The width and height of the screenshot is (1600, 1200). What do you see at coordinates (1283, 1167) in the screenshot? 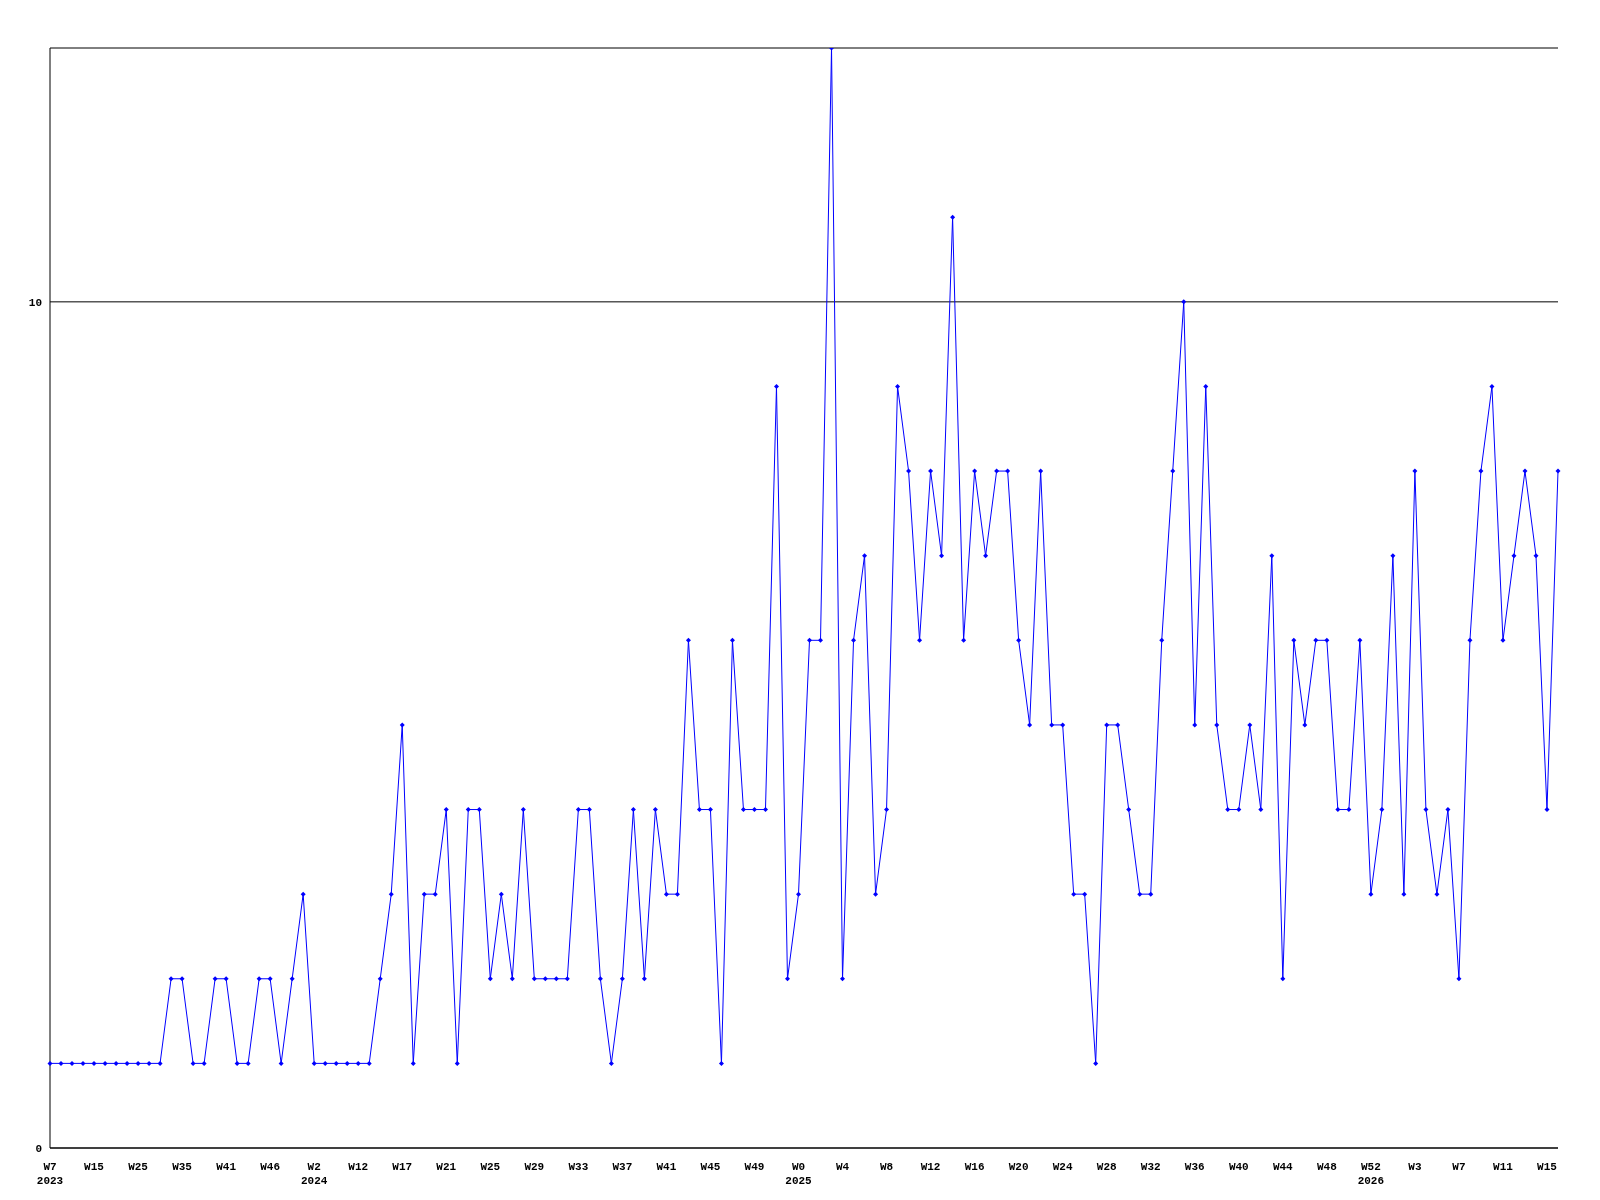
I see `x-tick-label: W44` at bounding box center [1283, 1167].